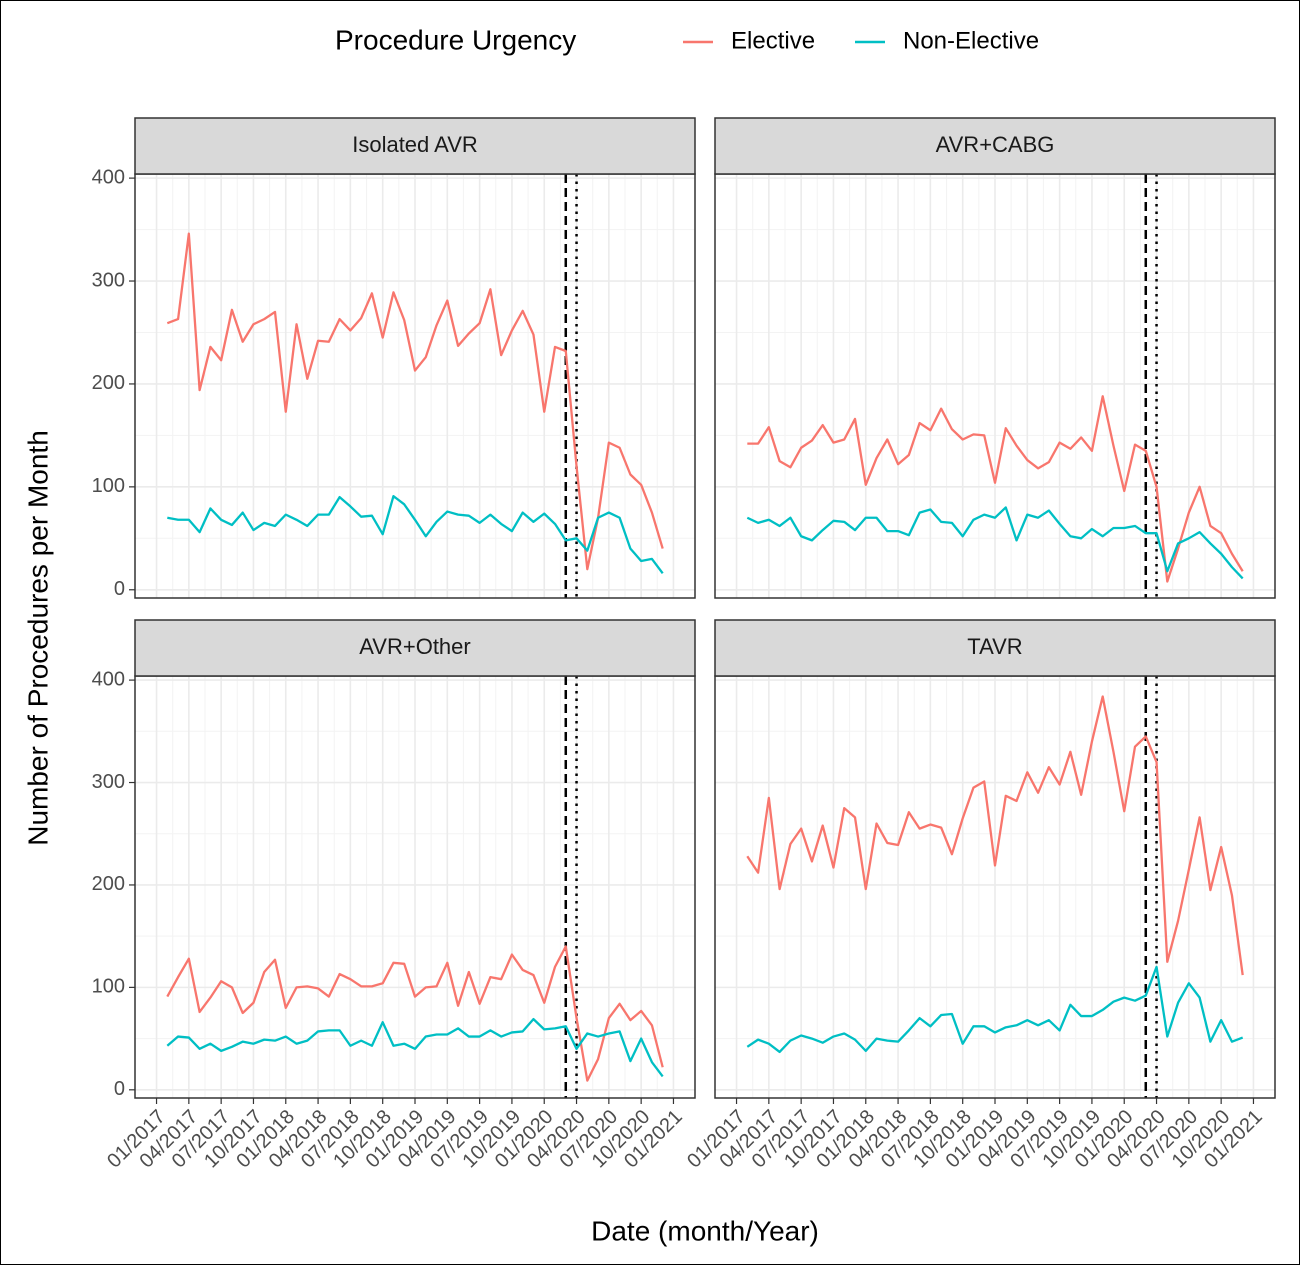  Describe the element at coordinates (773, 40) in the screenshot. I see `legend-label: Elective` at that location.